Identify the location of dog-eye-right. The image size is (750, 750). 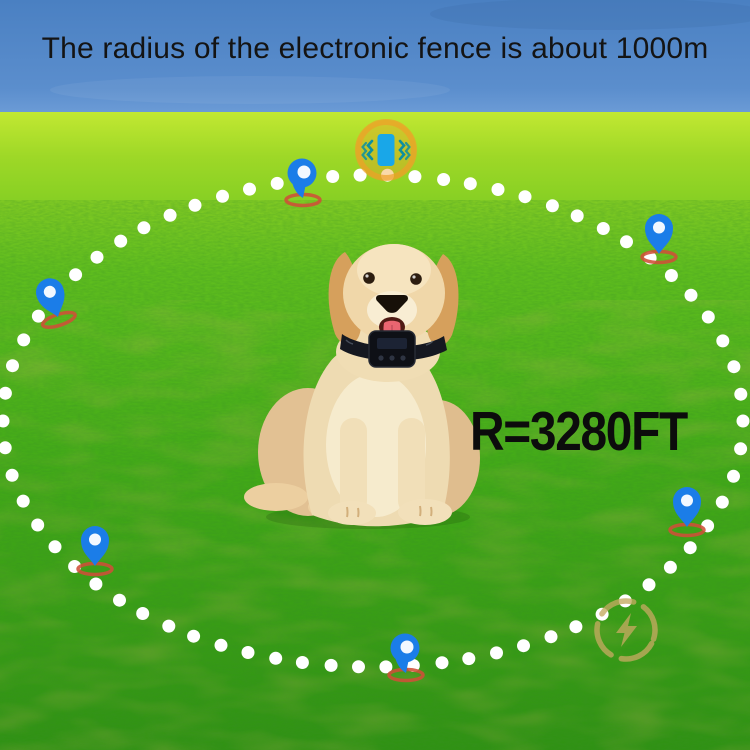
(416, 279).